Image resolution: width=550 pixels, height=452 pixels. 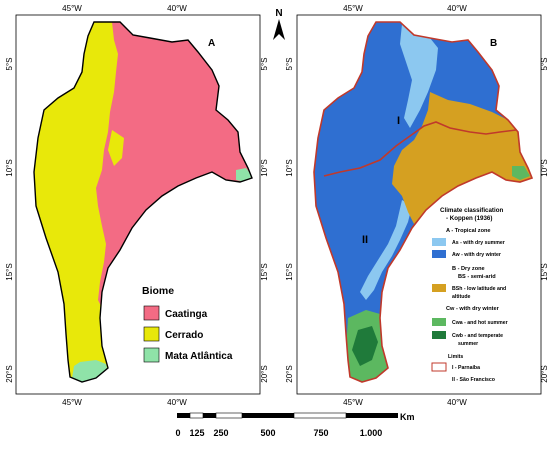 I want to click on b-lat-tick-right-20: 20°S, so click(x=544, y=373).